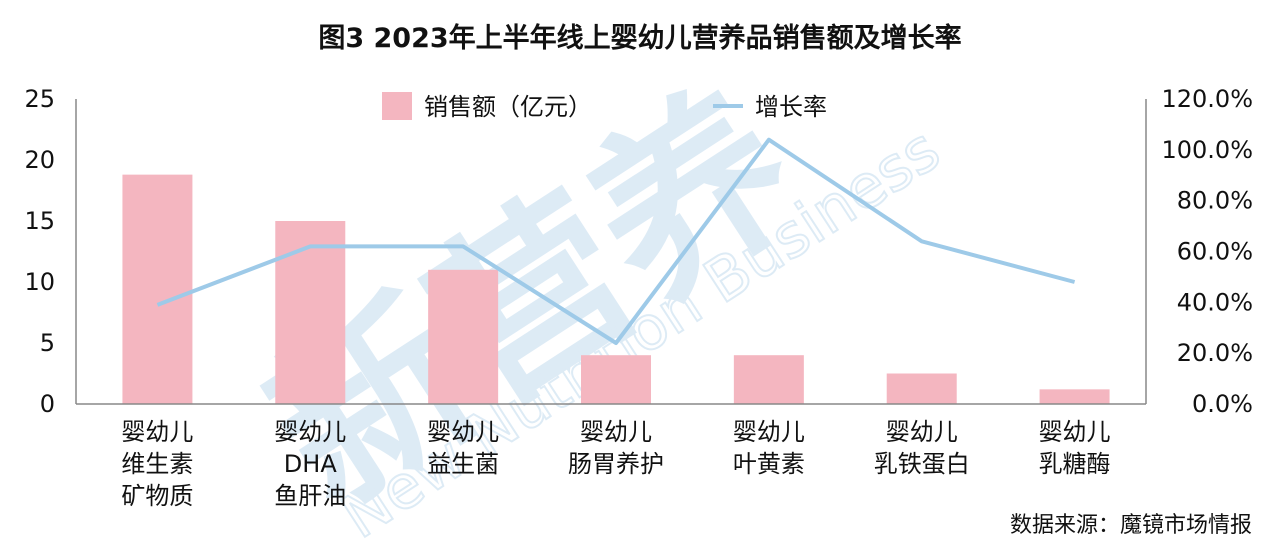 This screenshot has height=552, width=1280. Describe the element at coordinates (791, 107) in the screenshot. I see `legend-line-label: 增长率` at that location.